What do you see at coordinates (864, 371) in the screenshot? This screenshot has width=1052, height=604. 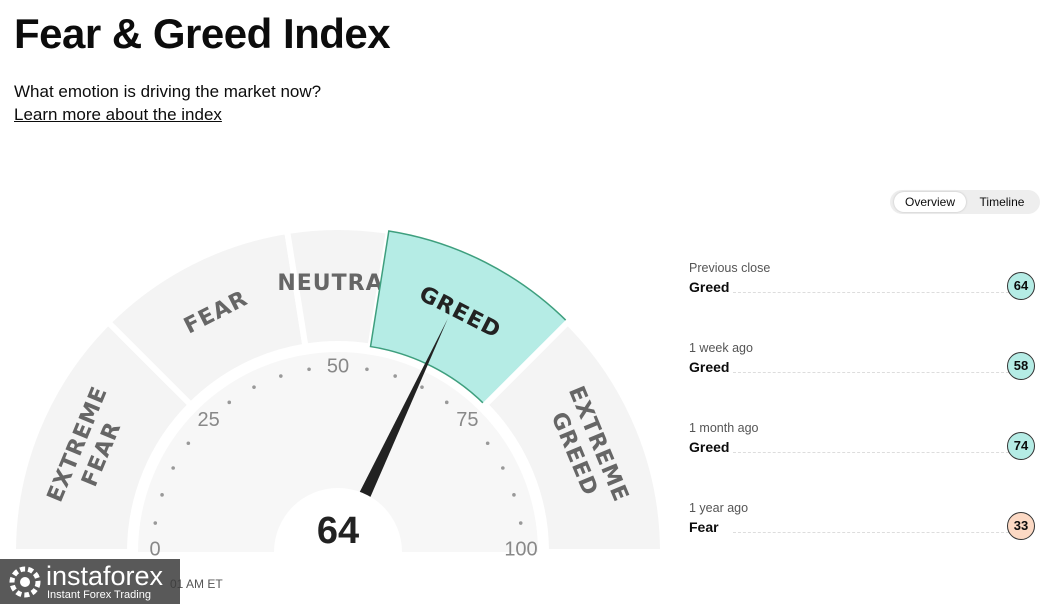 I see `history-row: 1 week ago Greed 58` at bounding box center [864, 371].